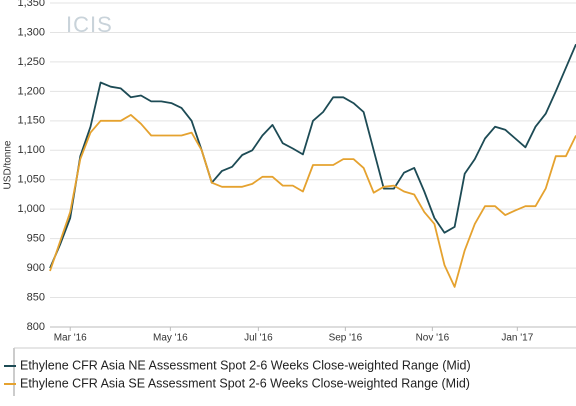 This screenshot has width=576, height=406. Describe the element at coordinates (31, 209) in the screenshot. I see `y-tick-label: 1,000` at that location.